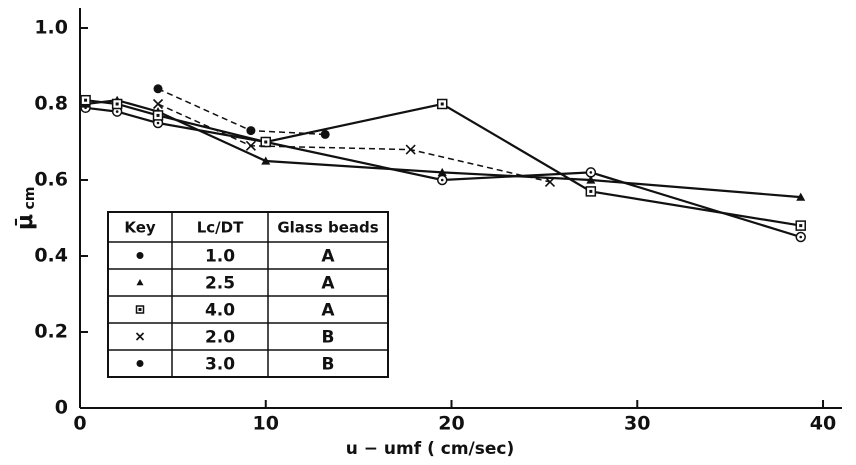  Describe the element at coordinates (430, 449) in the screenshot. I see `x-axis-label: u − umf ( cm/sec)` at that location.